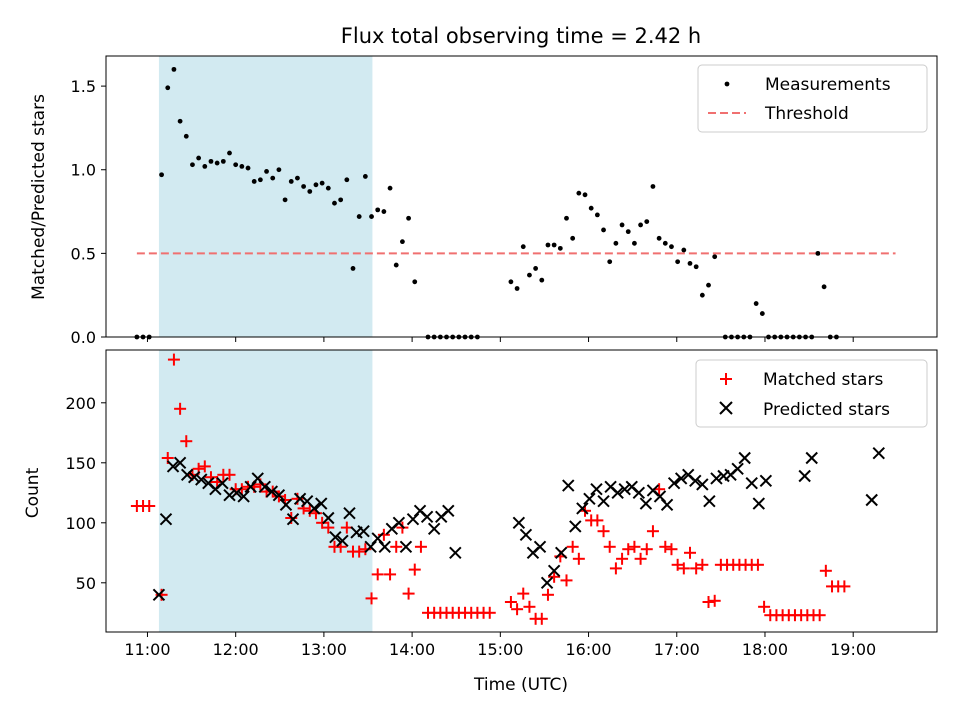 The height and width of the screenshot is (720, 960). What do you see at coordinates (33, 492) in the screenshot?
I see `bottom-panel-ylabel: Count` at bounding box center [33, 492].